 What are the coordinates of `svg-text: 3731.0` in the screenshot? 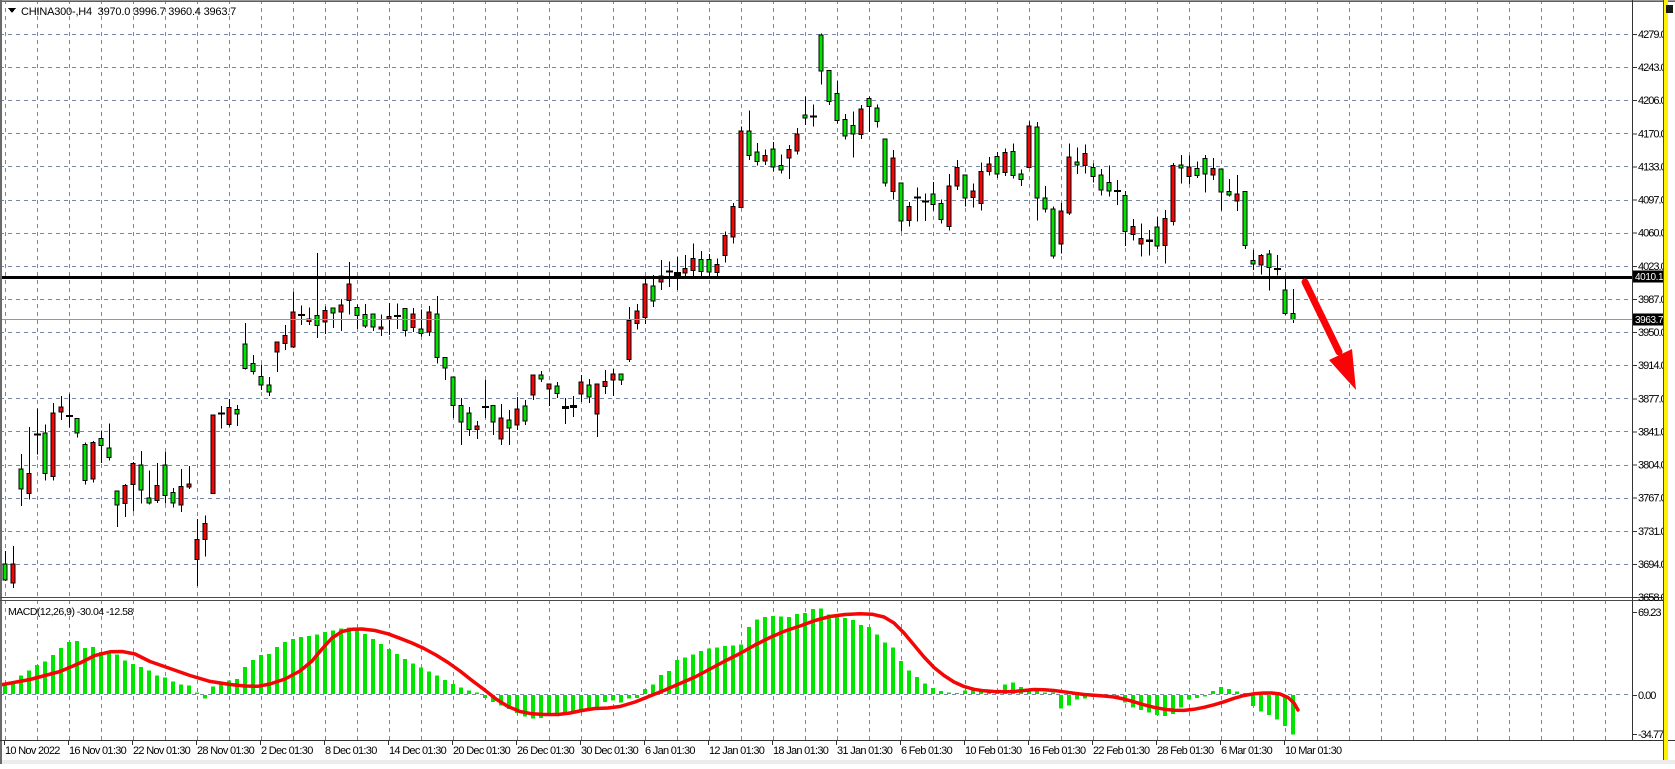 It's located at (1652, 532).